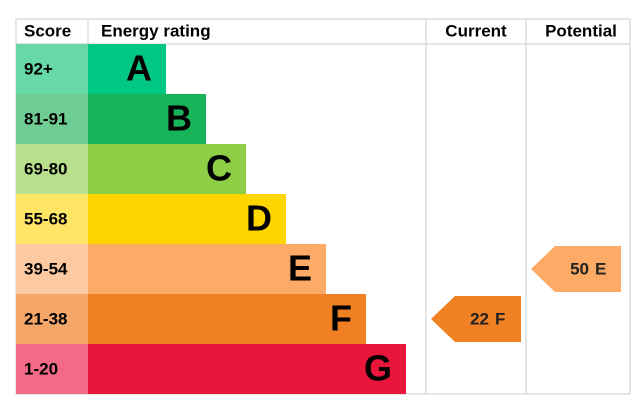 The width and height of the screenshot is (644, 407). Describe the element at coordinates (479, 318) in the screenshot. I see `current-value: 22` at that location.